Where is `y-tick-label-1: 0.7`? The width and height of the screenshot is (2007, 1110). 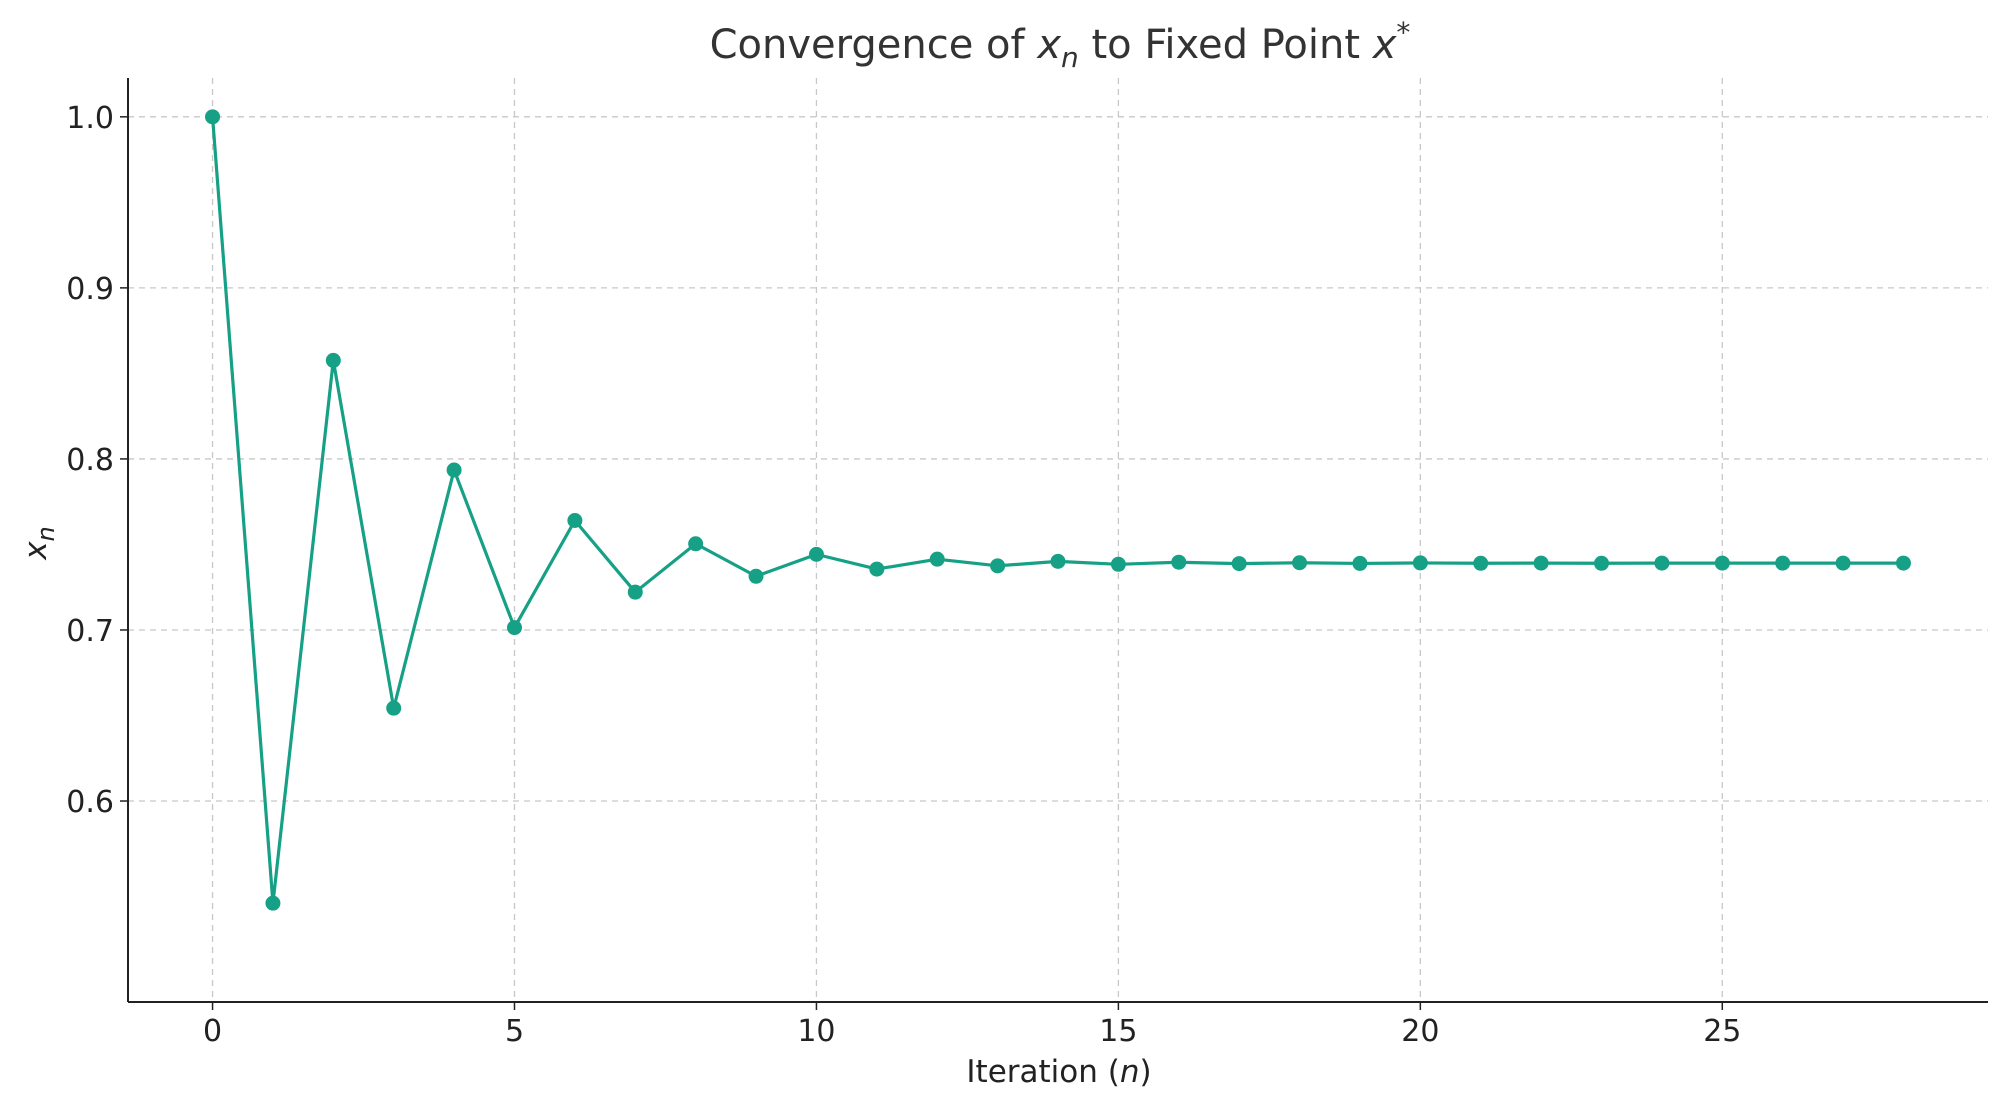 y-tick-label-1: 0.7 is located at coordinates (90, 631).